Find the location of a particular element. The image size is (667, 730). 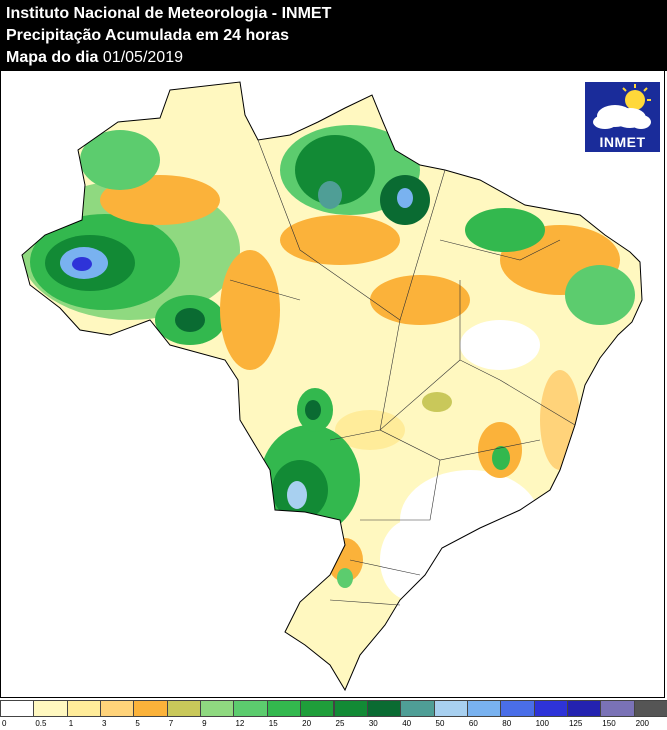

legend-tick: 30 is located at coordinates (373, 723).